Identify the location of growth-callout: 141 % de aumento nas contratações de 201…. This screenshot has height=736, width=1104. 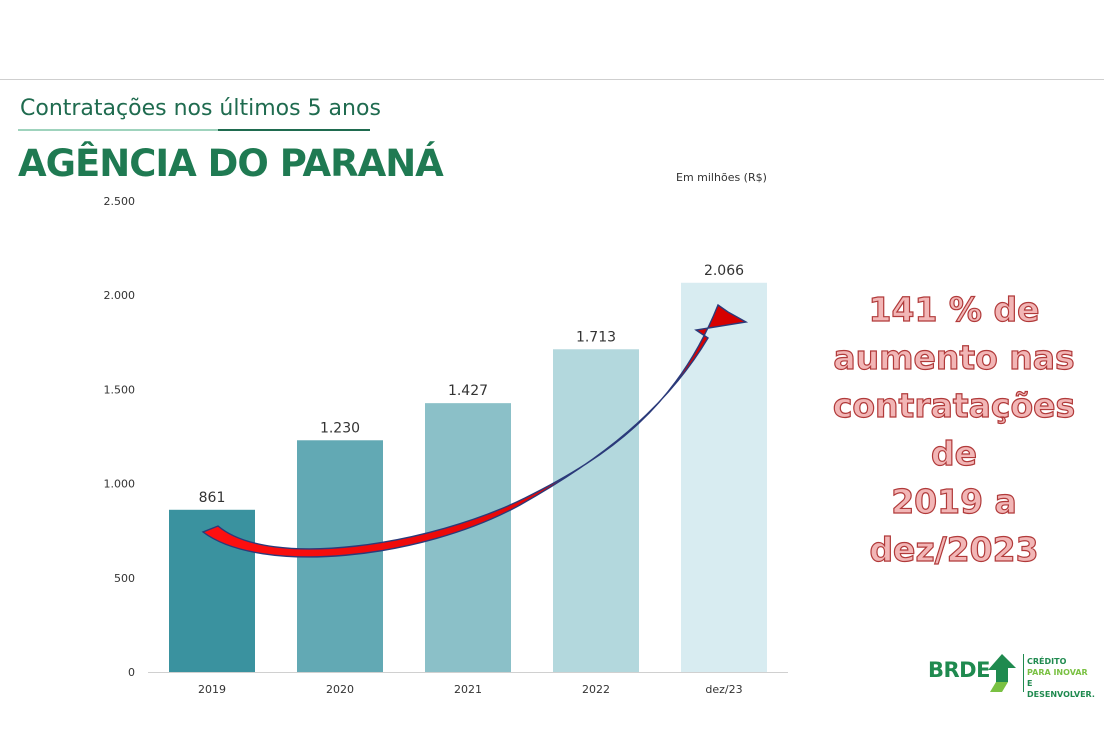
(954, 430).